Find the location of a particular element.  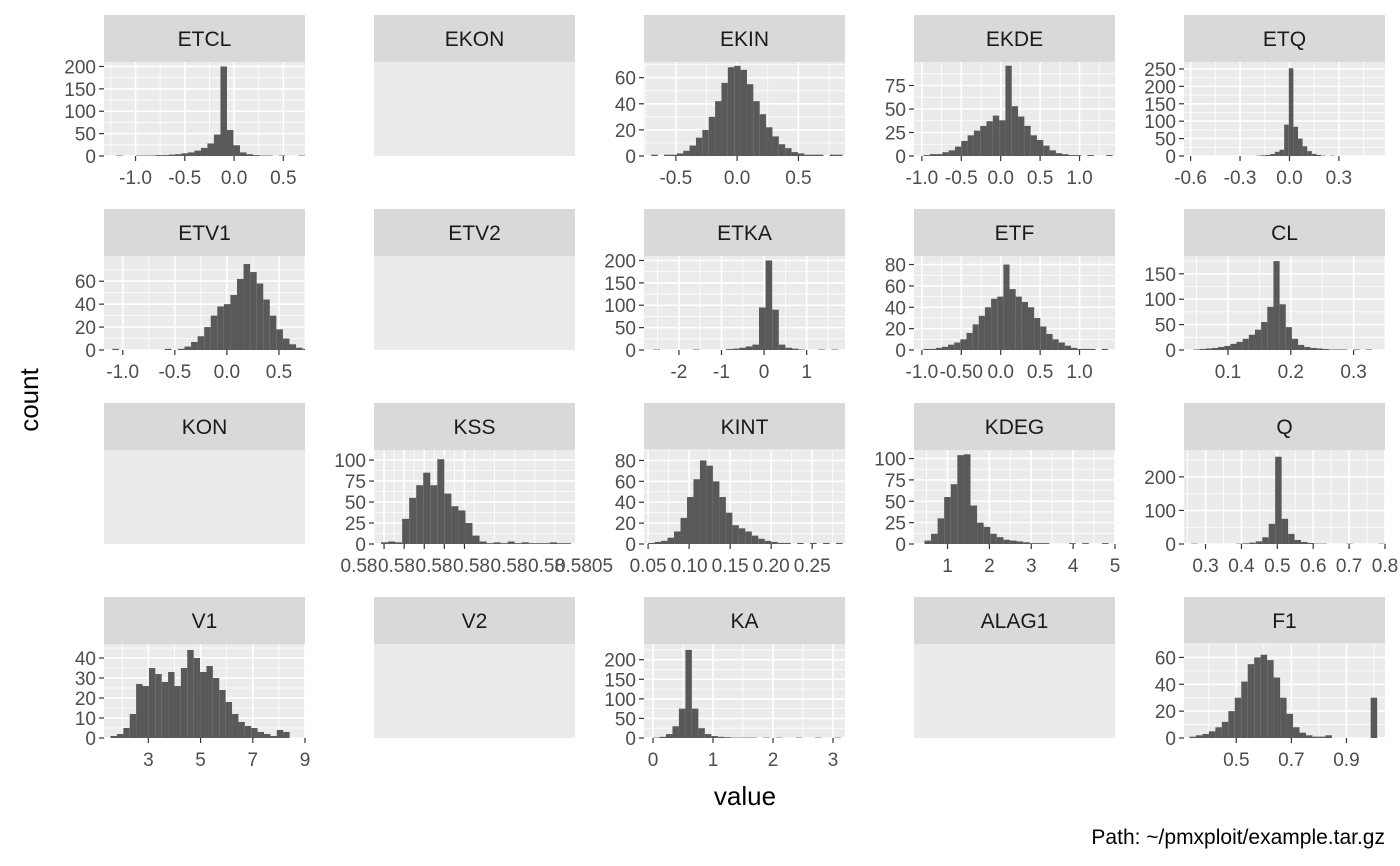

facet-strip-label: KINT is located at coordinates (745, 427).